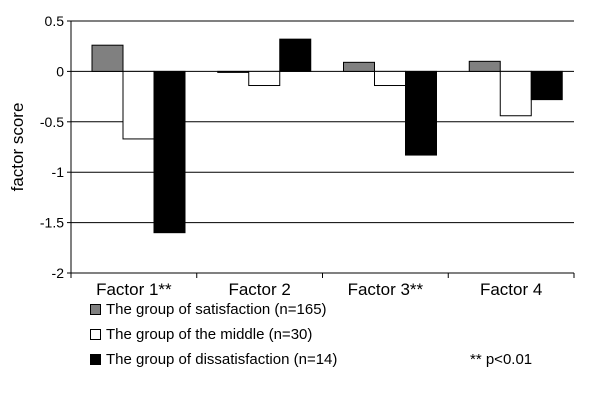 Image resolution: width=601 pixels, height=399 pixels. Describe the element at coordinates (501, 359) in the screenshot. I see `significance-note: ** p<0.01` at that location.